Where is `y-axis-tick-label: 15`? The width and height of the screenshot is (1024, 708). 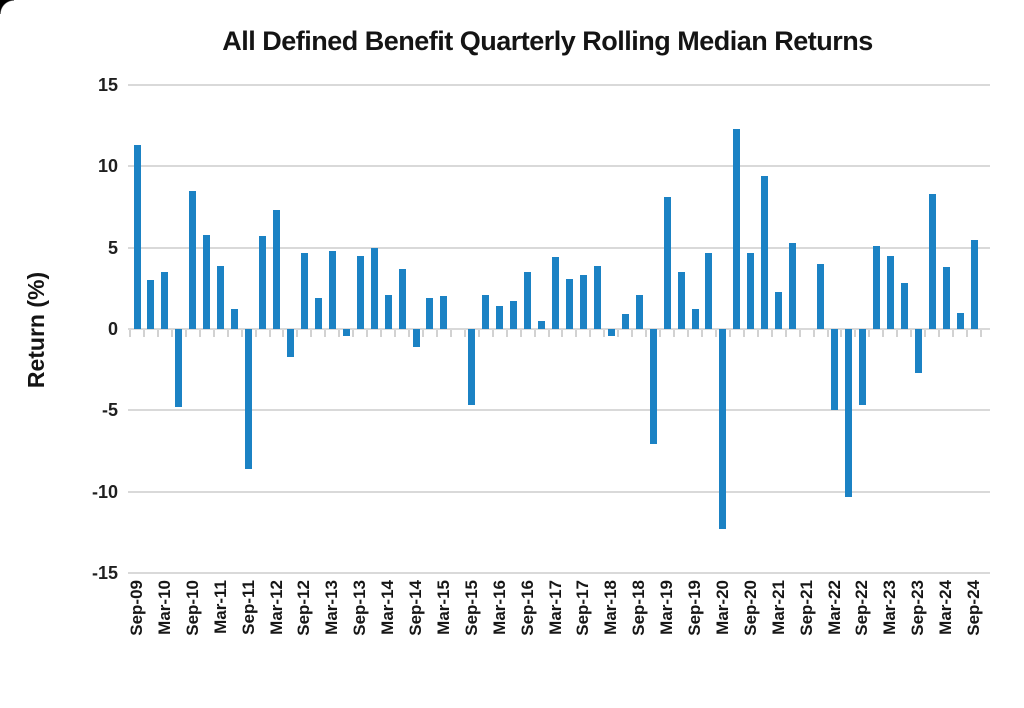
y-axis-tick-label: 15 is located at coordinates (107, 85).